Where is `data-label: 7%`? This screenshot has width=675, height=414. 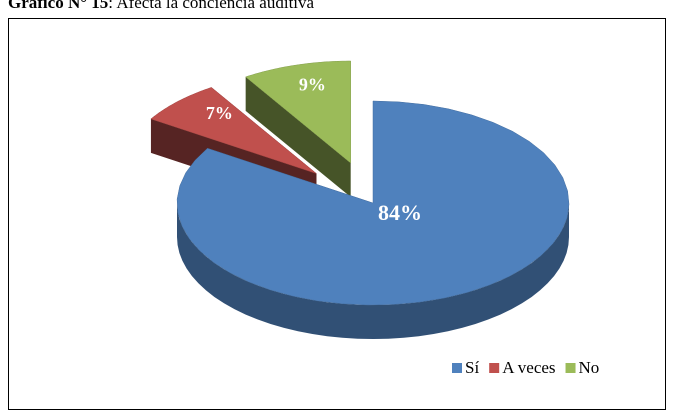 data-label: 7% is located at coordinates (219, 113).